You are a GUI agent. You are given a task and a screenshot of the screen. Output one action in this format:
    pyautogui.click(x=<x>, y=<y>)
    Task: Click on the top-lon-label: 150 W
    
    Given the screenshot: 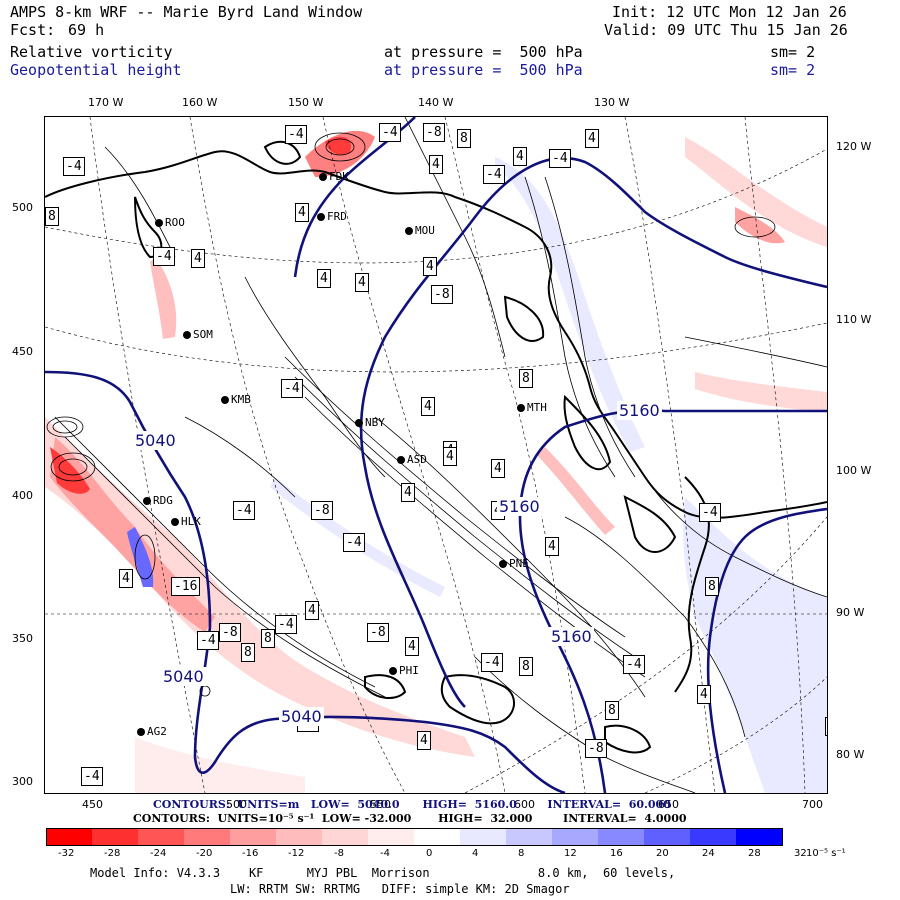 What is the action you would take?
    pyautogui.click(x=306, y=102)
    